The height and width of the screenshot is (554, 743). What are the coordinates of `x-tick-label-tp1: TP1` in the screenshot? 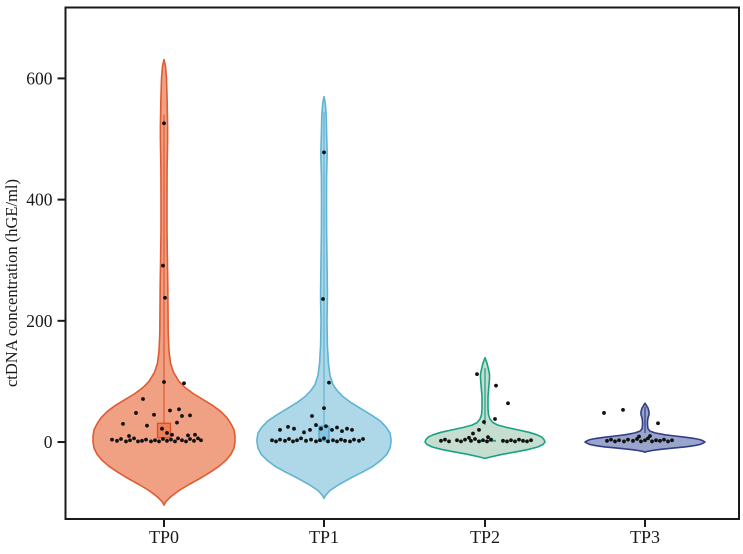 It's located at (324, 537).